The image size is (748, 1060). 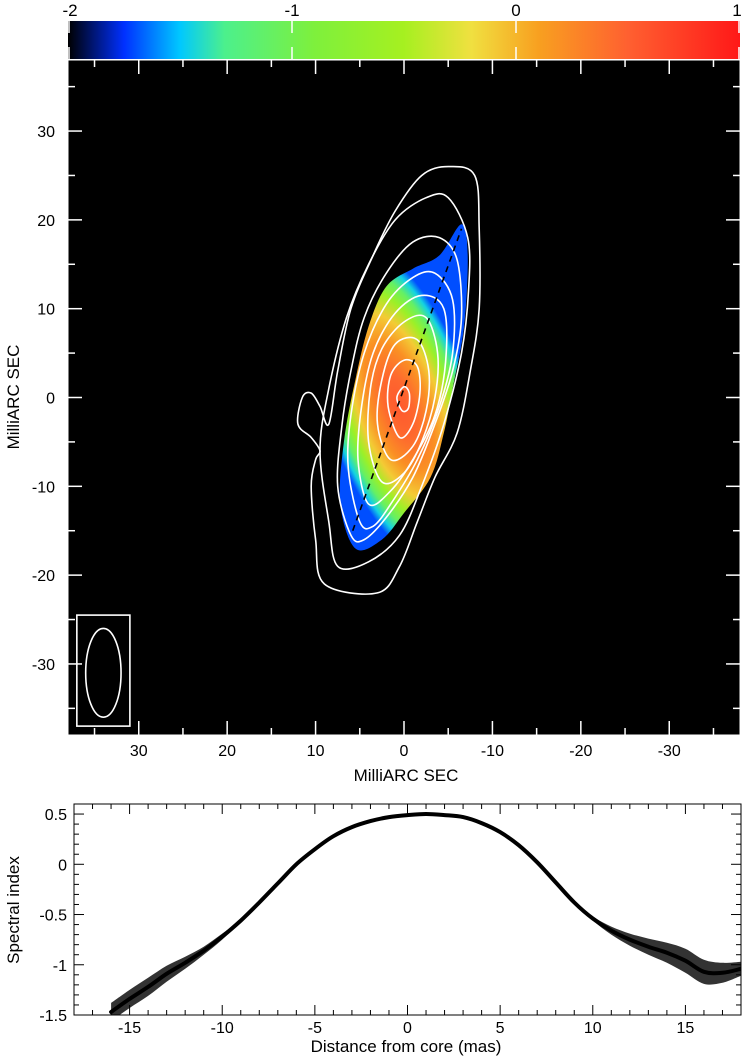 I want to click on profile-x-tick-label: 10, so click(x=593, y=1028).